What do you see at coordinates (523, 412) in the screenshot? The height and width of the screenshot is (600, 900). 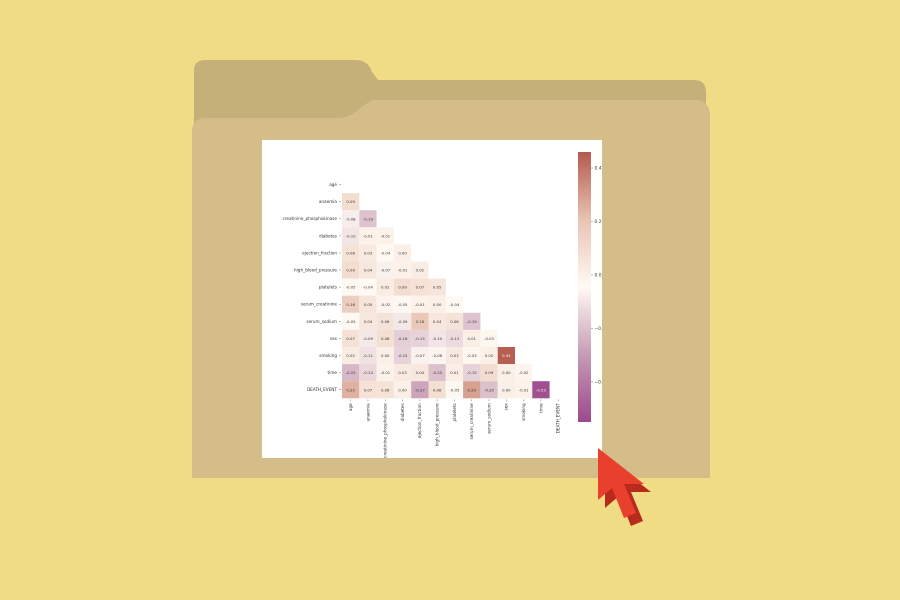 I see `x-tick-label: smoking` at bounding box center [523, 412].